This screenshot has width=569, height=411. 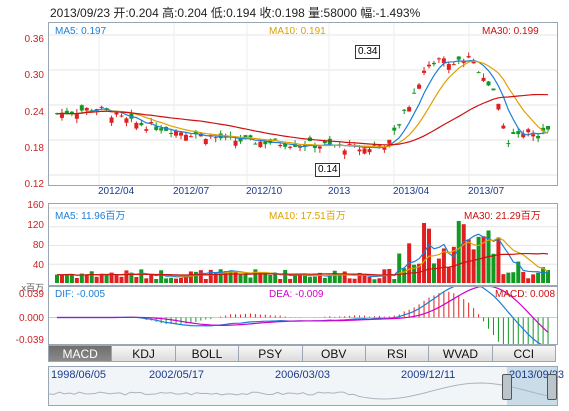 I want to click on x-tick: 2012/04, so click(x=116, y=191).